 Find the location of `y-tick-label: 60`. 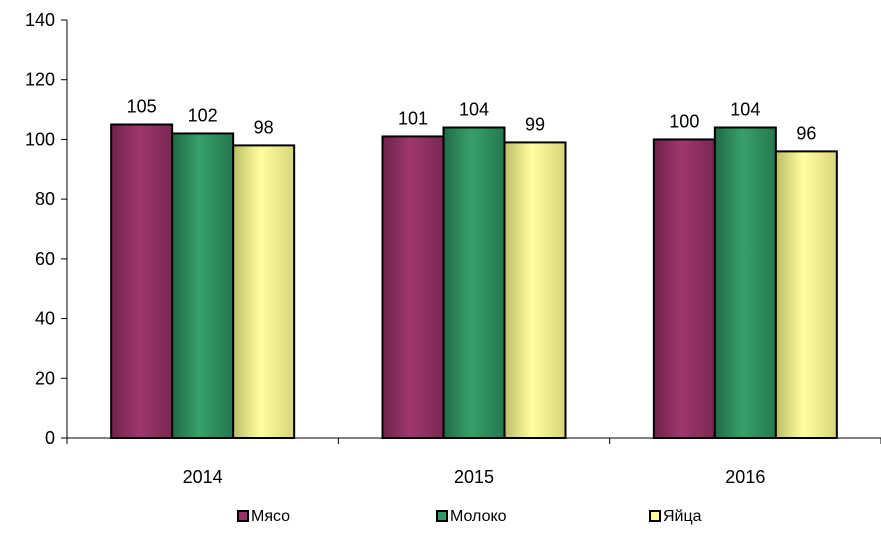

y-tick-label: 60 is located at coordinates (45, 259).